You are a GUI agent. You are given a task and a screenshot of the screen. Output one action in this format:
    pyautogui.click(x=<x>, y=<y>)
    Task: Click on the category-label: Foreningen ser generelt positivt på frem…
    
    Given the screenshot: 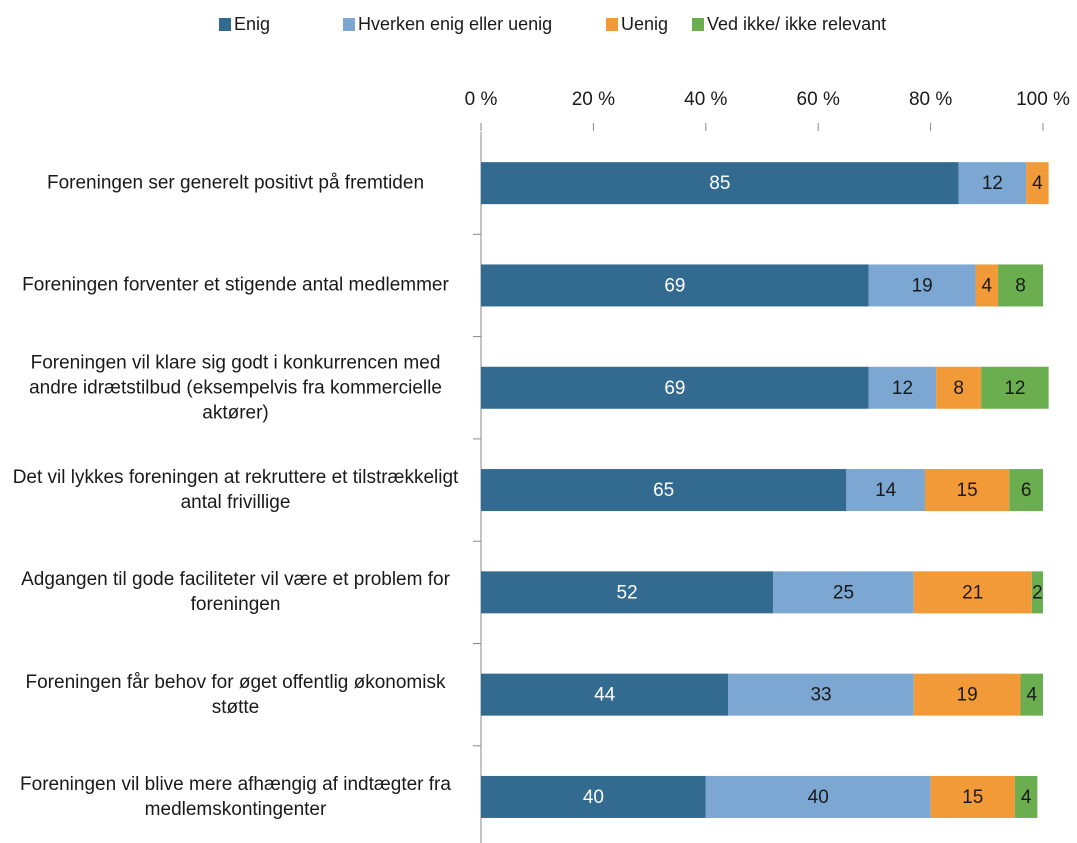 What is the action you would take?
    pyautogui.click(x=235, y=183)
    